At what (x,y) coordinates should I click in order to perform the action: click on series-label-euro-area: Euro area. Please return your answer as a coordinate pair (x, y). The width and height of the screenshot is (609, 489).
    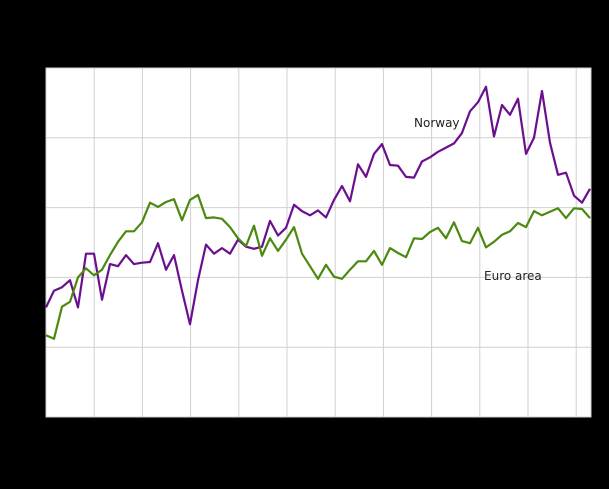
    Looking at the image, I should click on (513, 276).